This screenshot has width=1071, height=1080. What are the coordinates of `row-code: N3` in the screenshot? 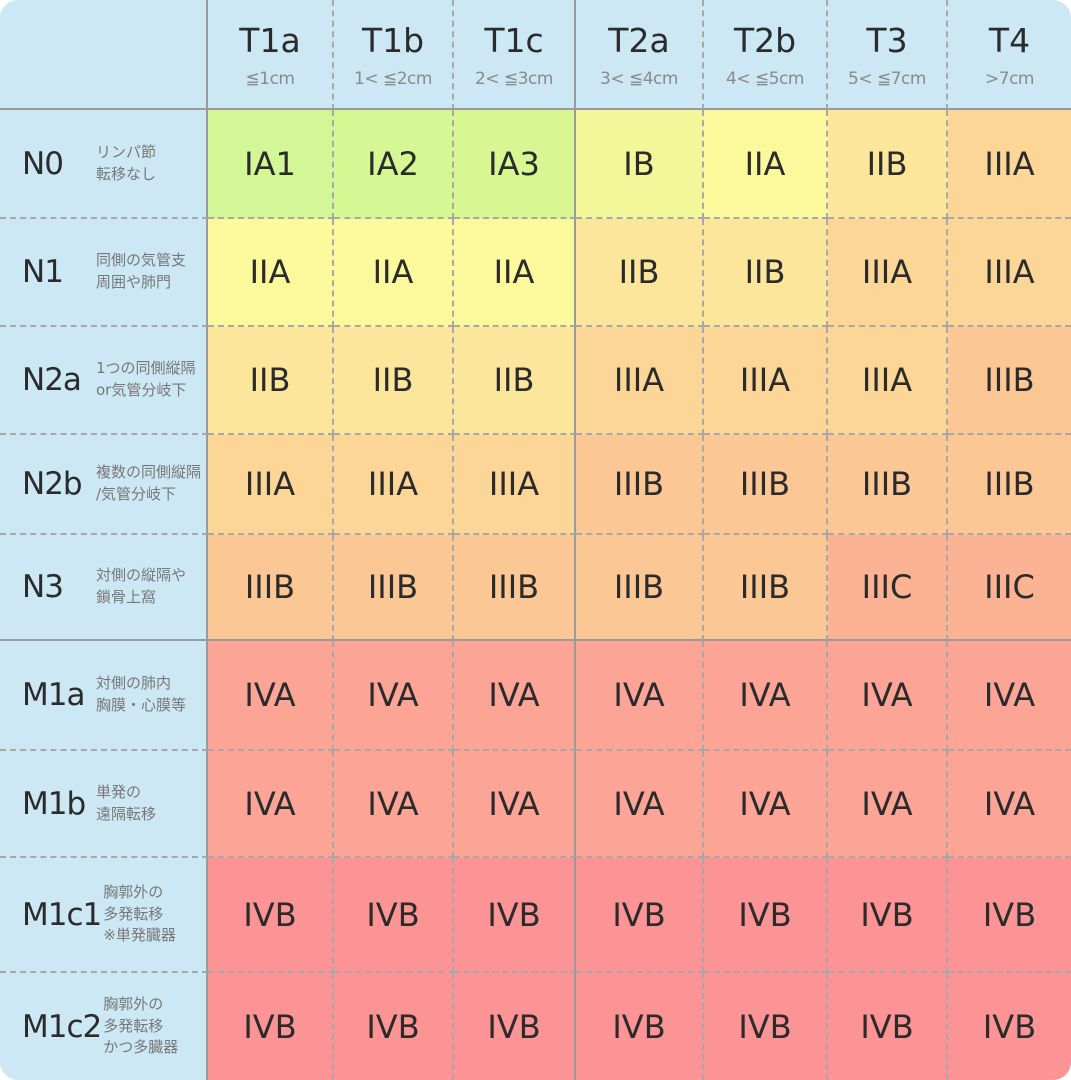 It's located at (43, 587).